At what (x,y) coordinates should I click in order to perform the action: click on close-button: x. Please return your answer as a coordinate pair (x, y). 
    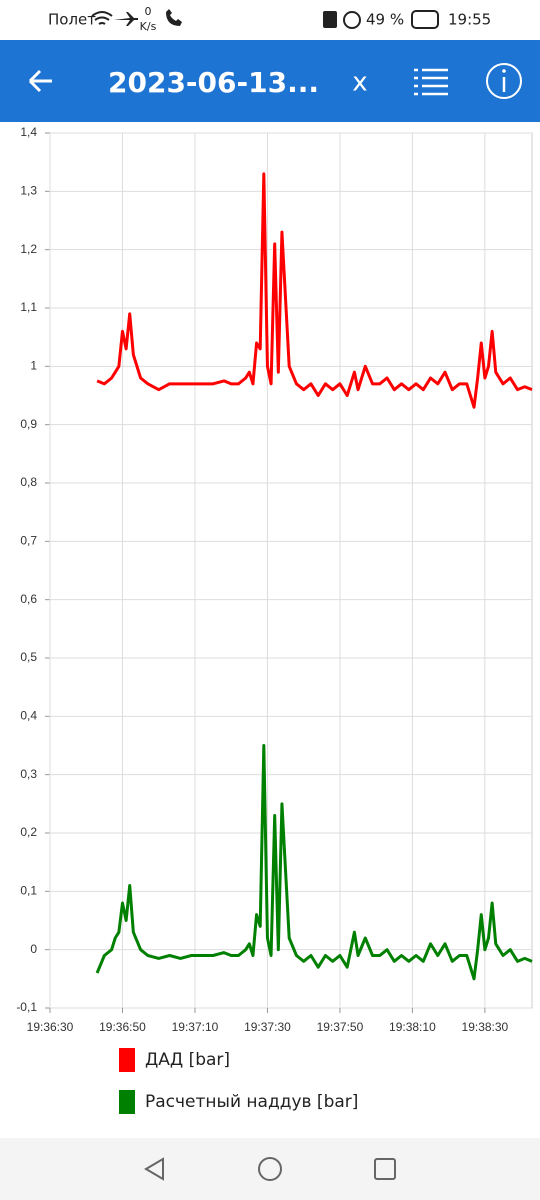
    Looking at the image, I should click on (359, 83).